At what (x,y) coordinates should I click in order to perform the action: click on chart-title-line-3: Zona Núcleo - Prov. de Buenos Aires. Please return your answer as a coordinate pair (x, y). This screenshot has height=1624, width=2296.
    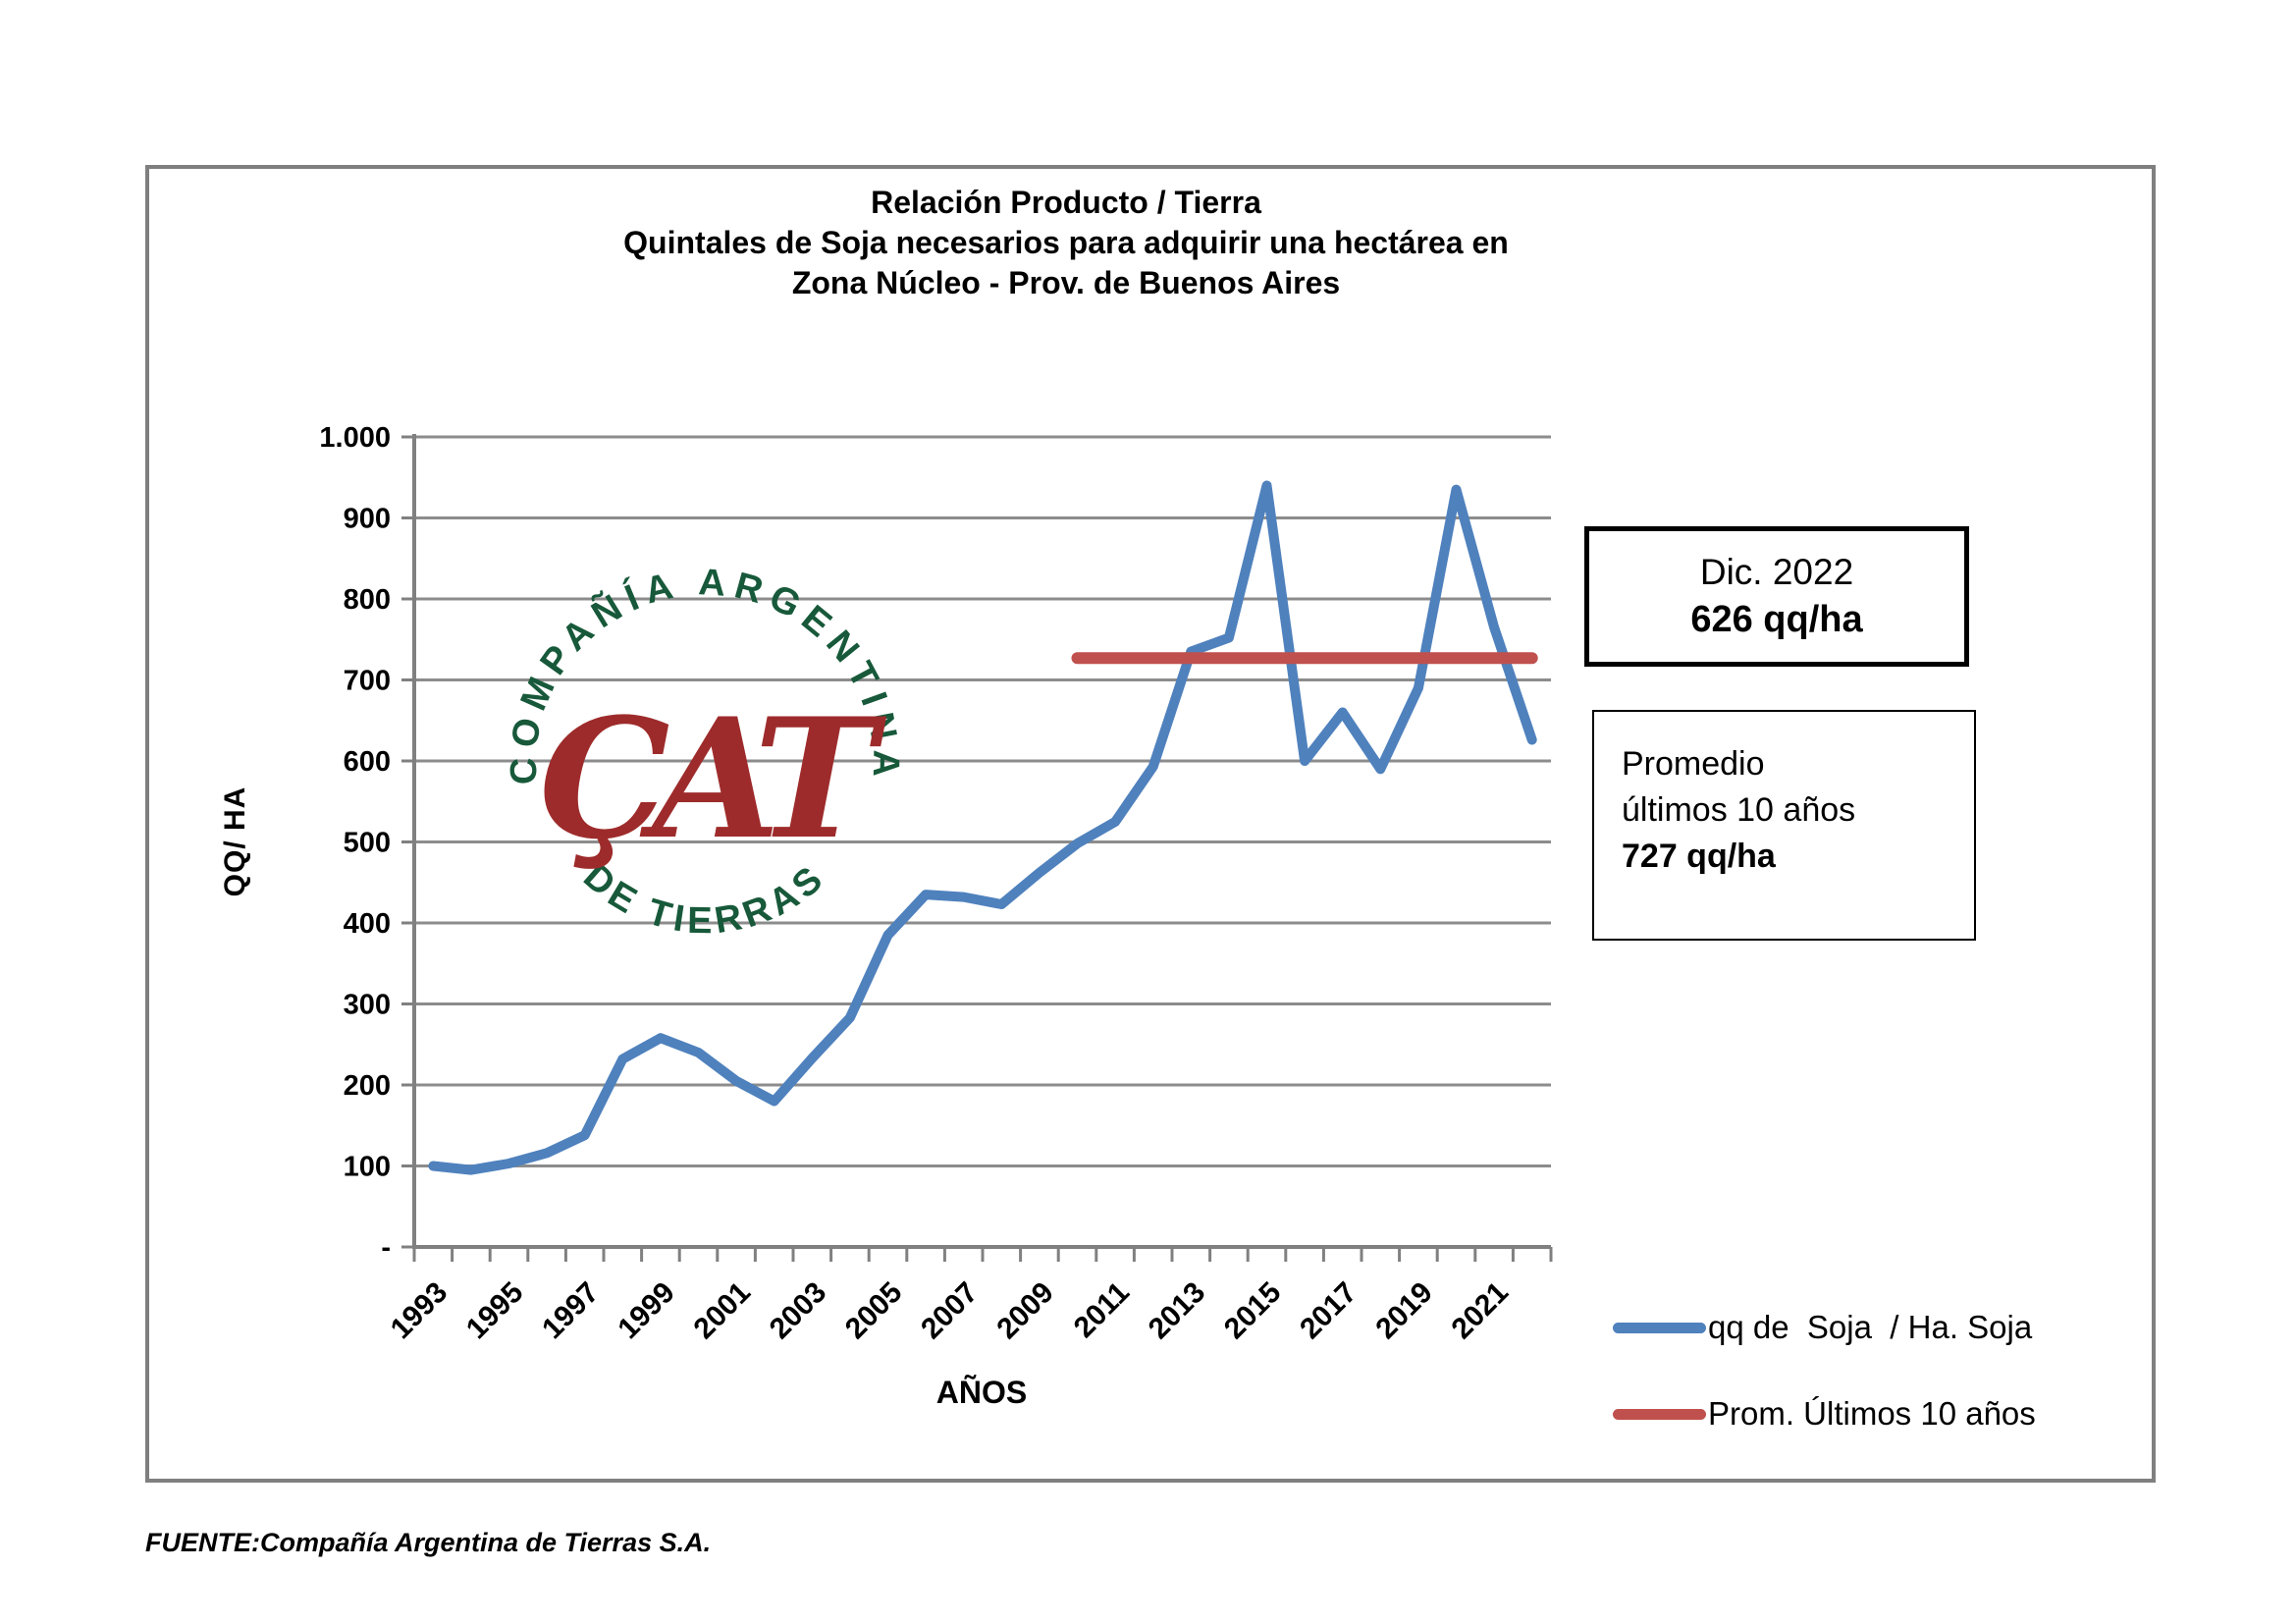
    Looking at the image, I should click on (1066, 282).